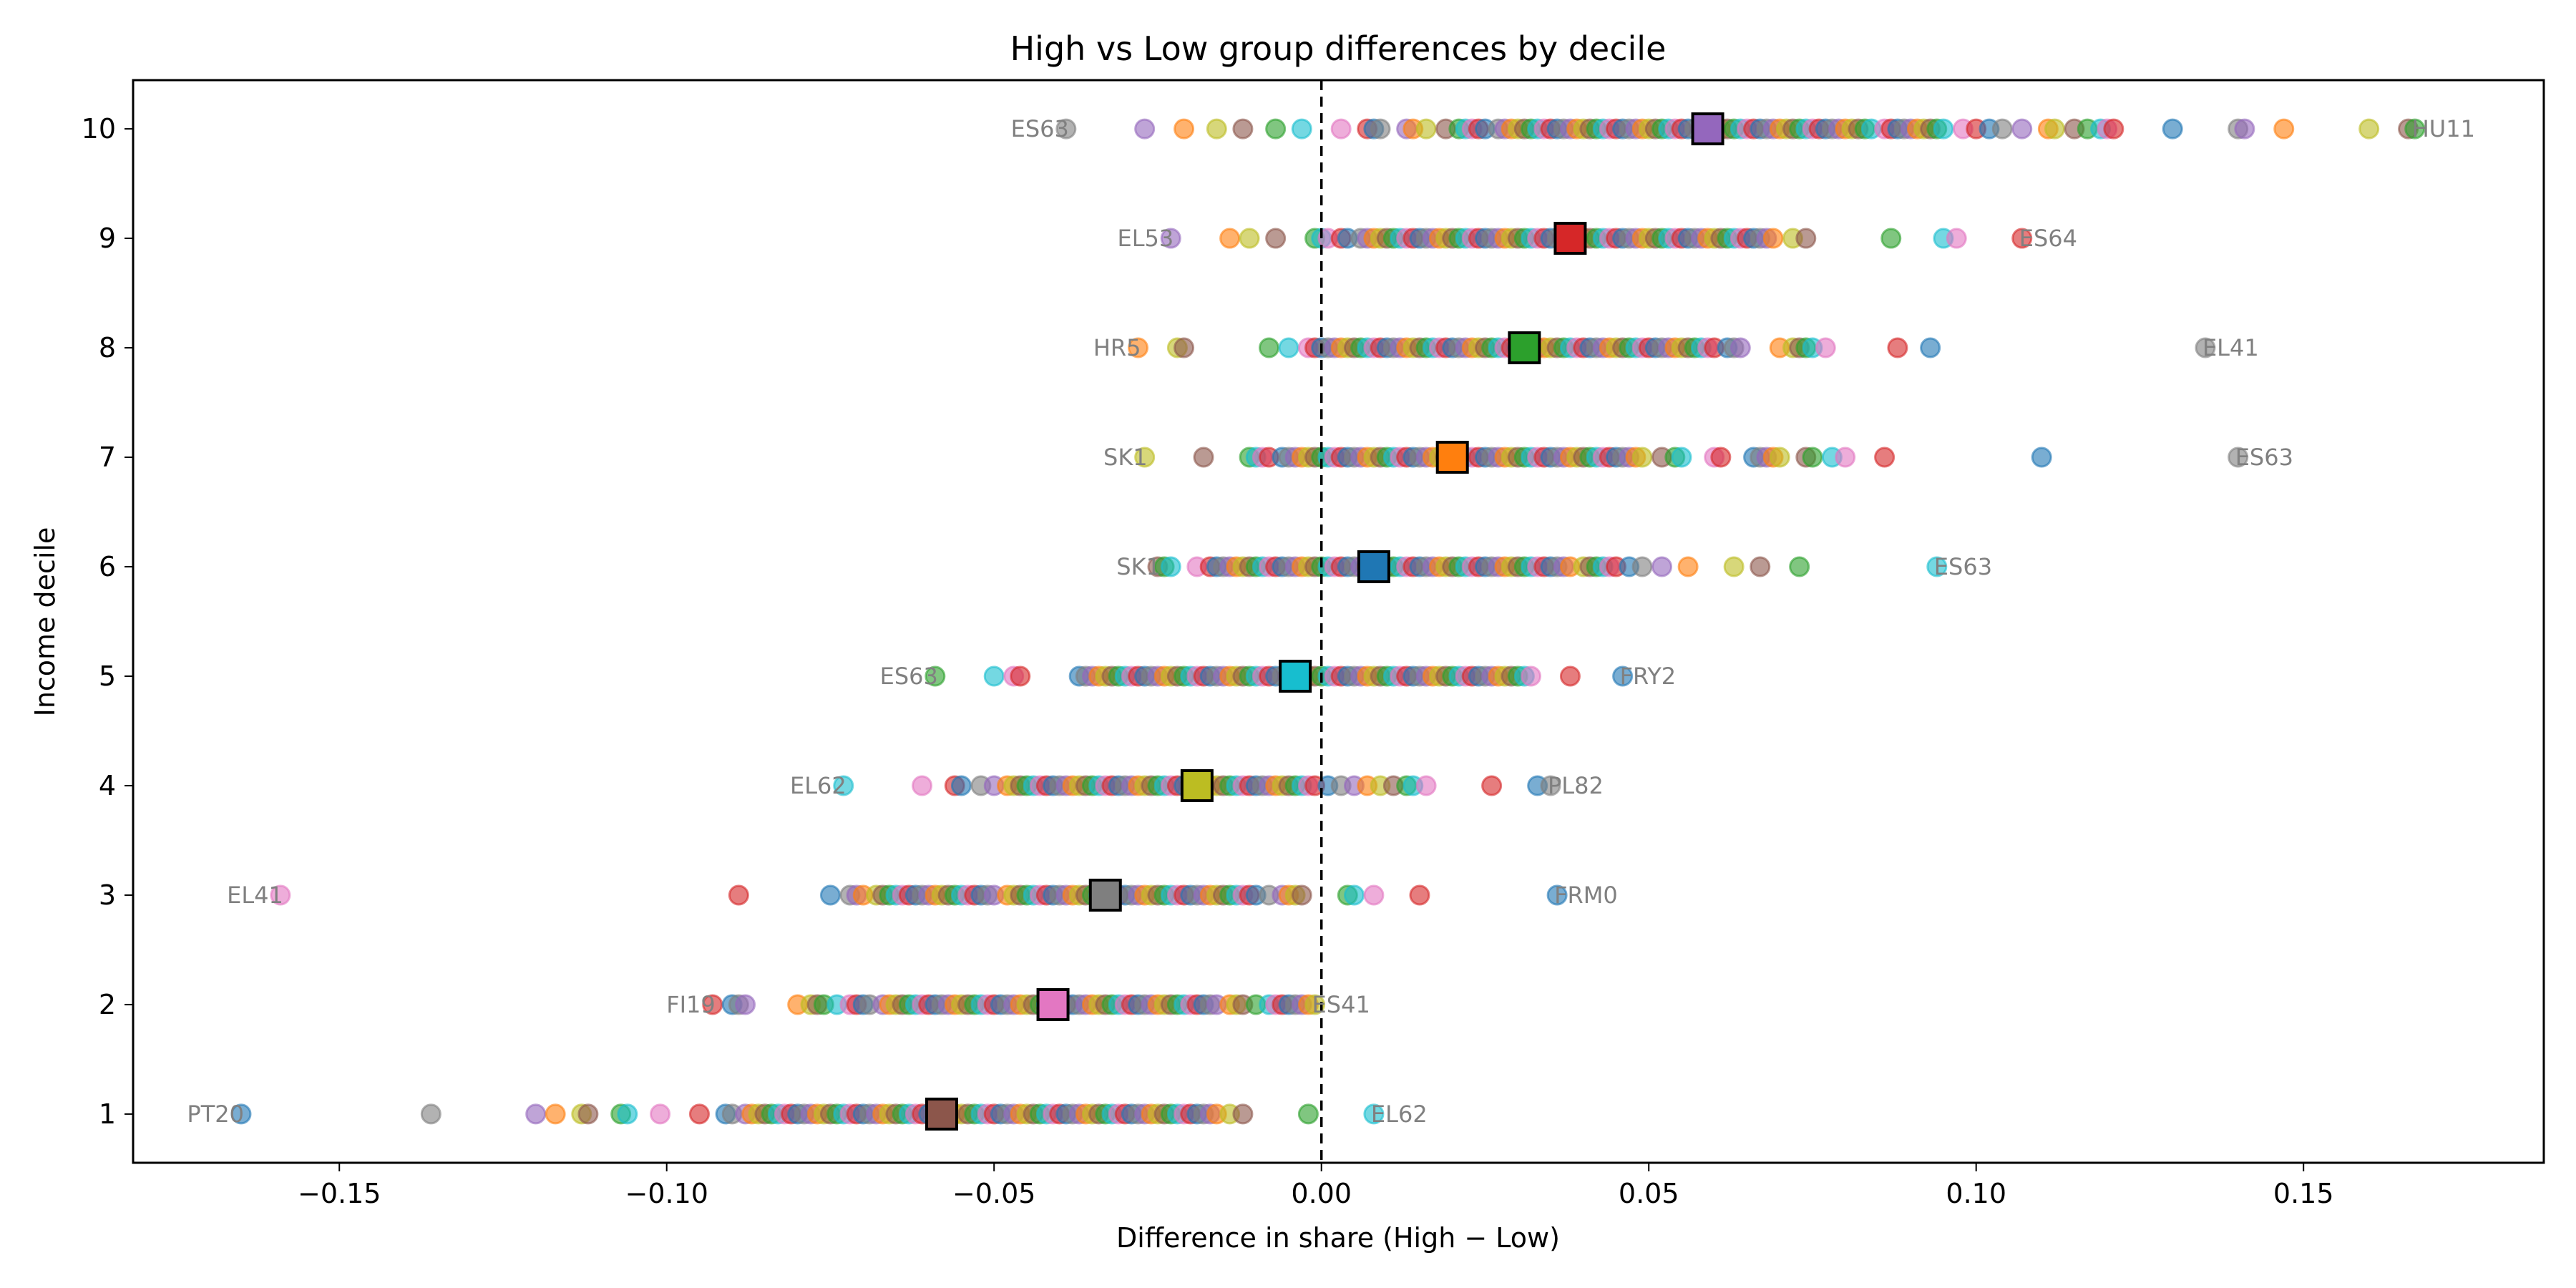 The width and height of the screenshot is (2576, 1288). Describe the element at coordinates (45, 622) in the screenshot. I see `y-axis-label: Income decile` at that location.